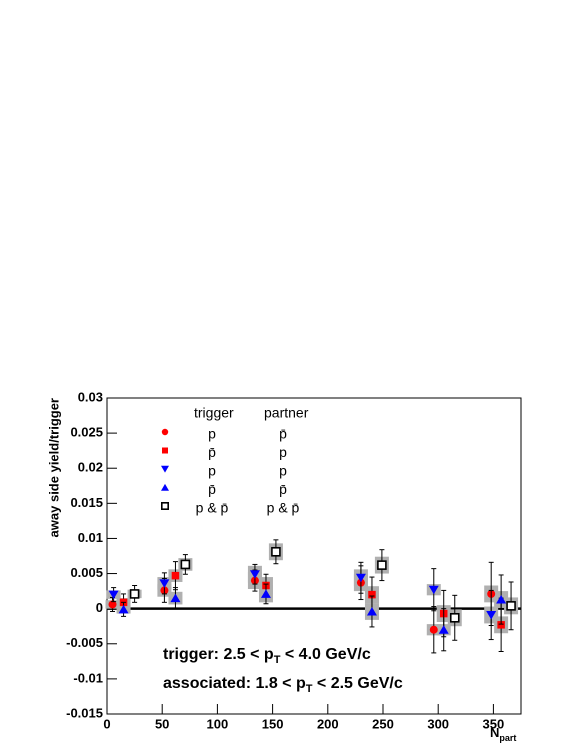 This screenshot has width=581, height=752. Describe the element at coordinates (438, 723) in the screenshot. I see `x-tick-label: 300` at that location.